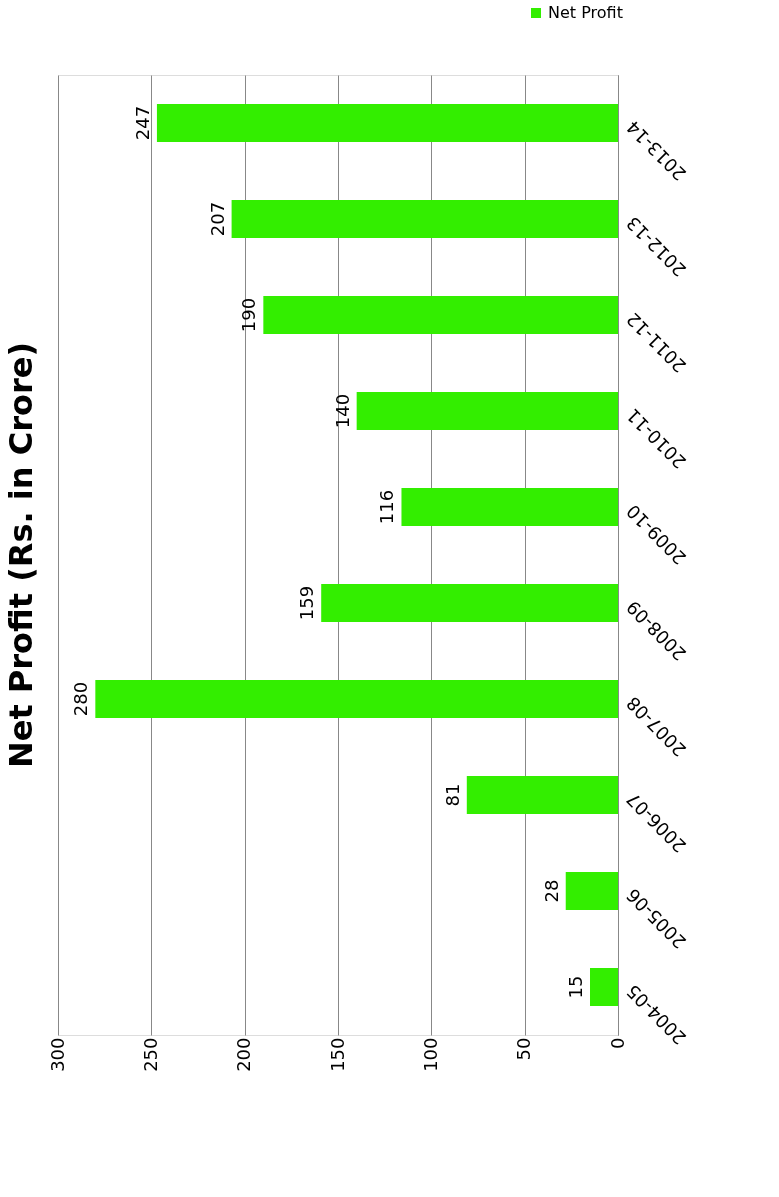 Image resolution: width=779 pixels, height=1197 pixels. I want to click on x-tick-label: 300, so click(57, 1054).